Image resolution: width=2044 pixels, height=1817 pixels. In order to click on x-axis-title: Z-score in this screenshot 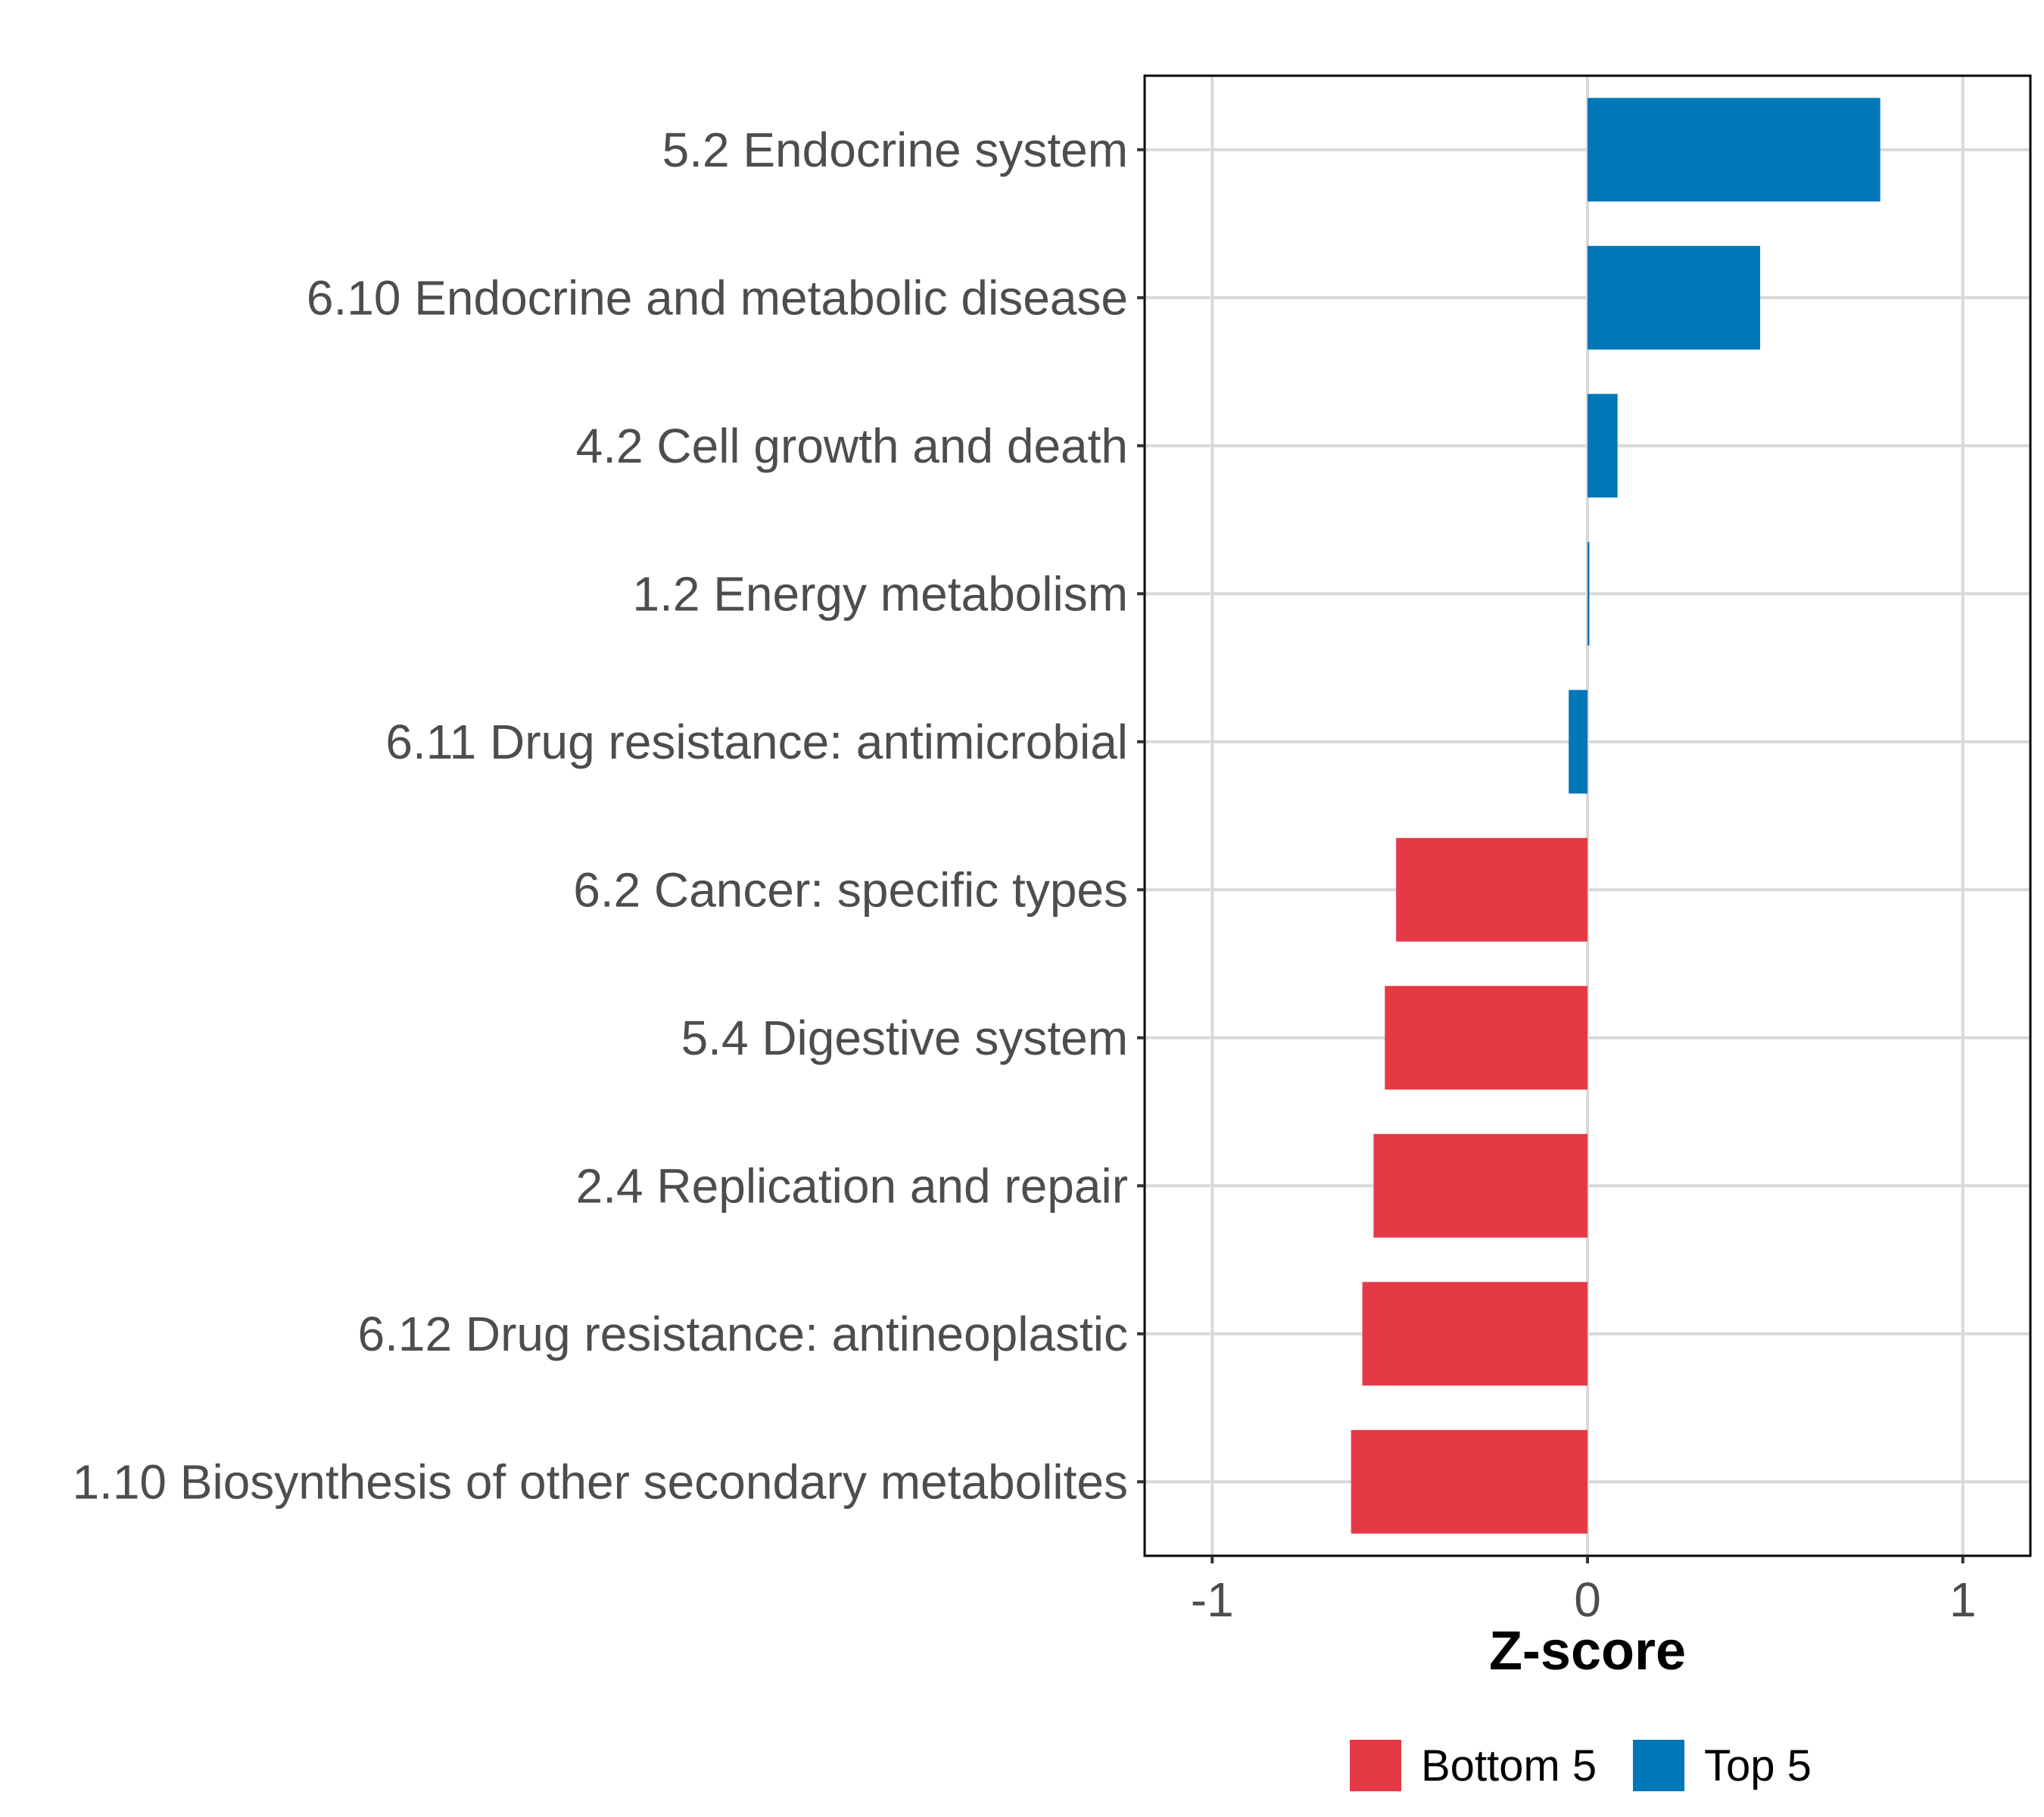, I will do `click(1588, 1651)`.